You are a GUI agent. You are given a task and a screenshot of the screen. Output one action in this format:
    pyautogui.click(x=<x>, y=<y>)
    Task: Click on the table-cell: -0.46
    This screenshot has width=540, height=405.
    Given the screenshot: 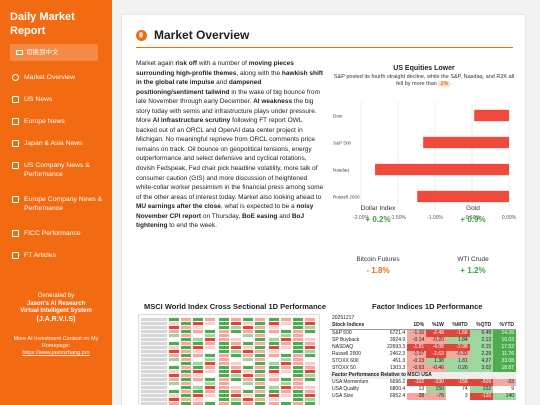 What is the action you would take?
    pyautogui.click(x=436, y=368)
    